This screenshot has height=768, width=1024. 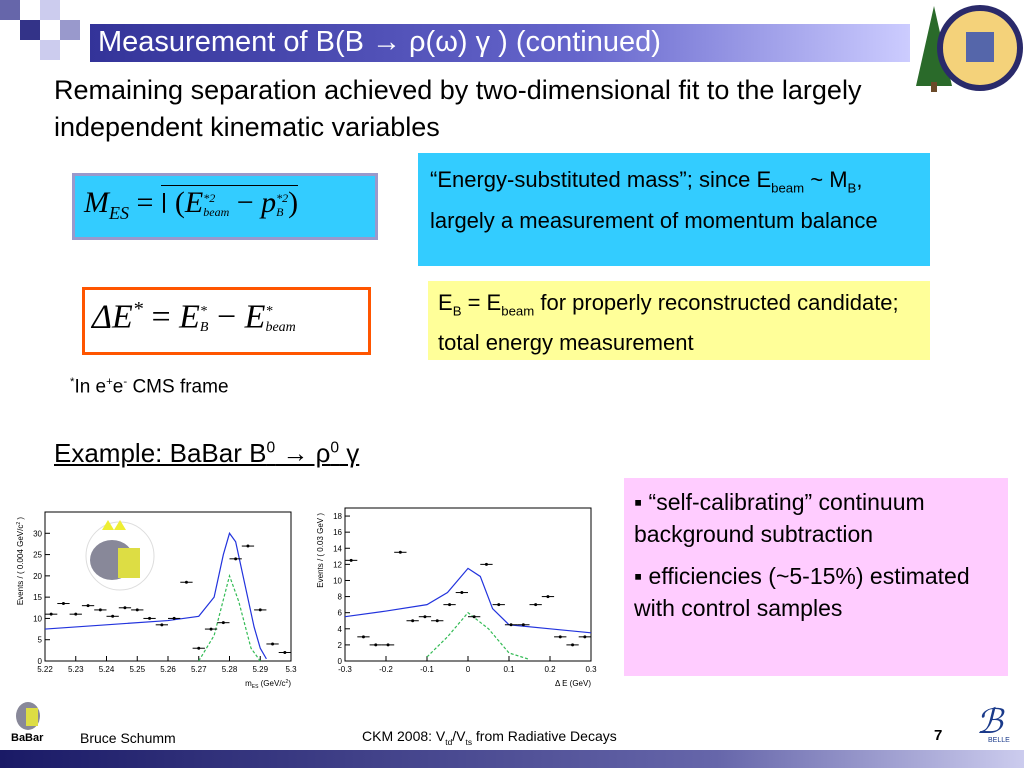 What do you see at coordinates (45, 669) in the screenshot?
I see `x-tick-label: 5.22` at bounding box center [45, 669].